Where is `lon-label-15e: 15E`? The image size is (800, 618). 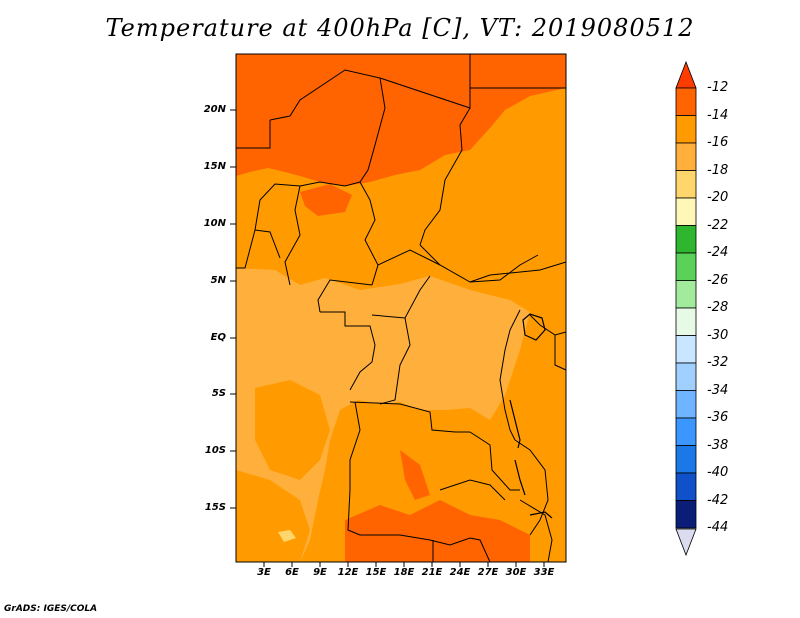 lon-label-15e: 15E is located at coordinates (376, 572).